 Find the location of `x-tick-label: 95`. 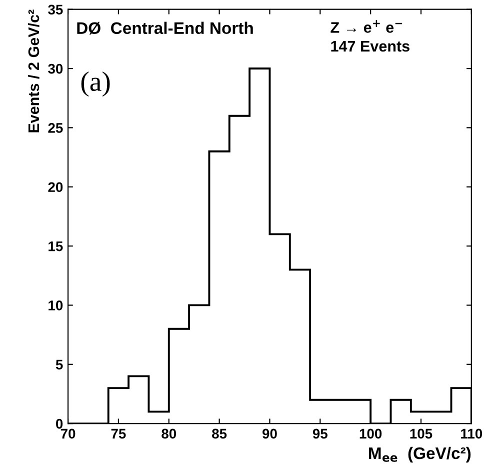

x-tick-label: 95 is located at coordinates (320, 433).